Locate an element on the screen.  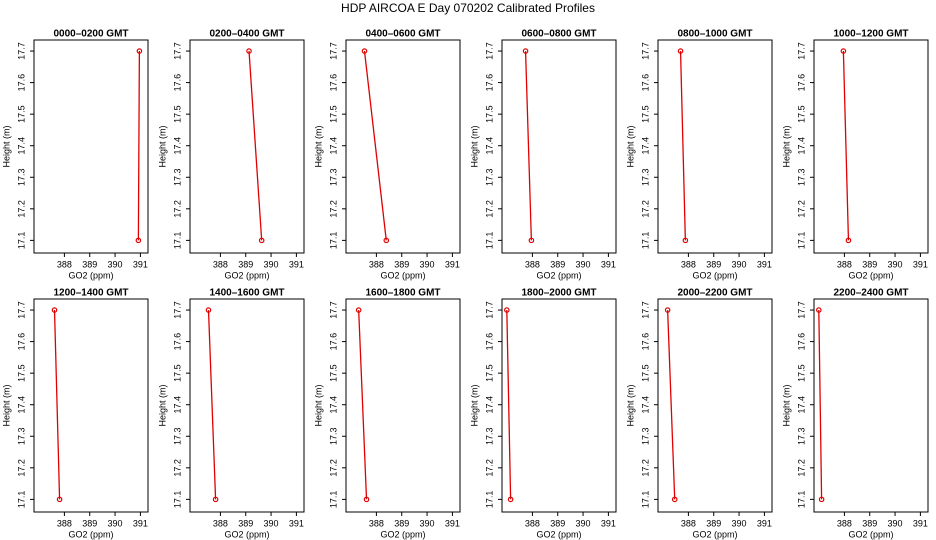
panel-title: 1400–1600 GMT is located at coordinates (246, 293).